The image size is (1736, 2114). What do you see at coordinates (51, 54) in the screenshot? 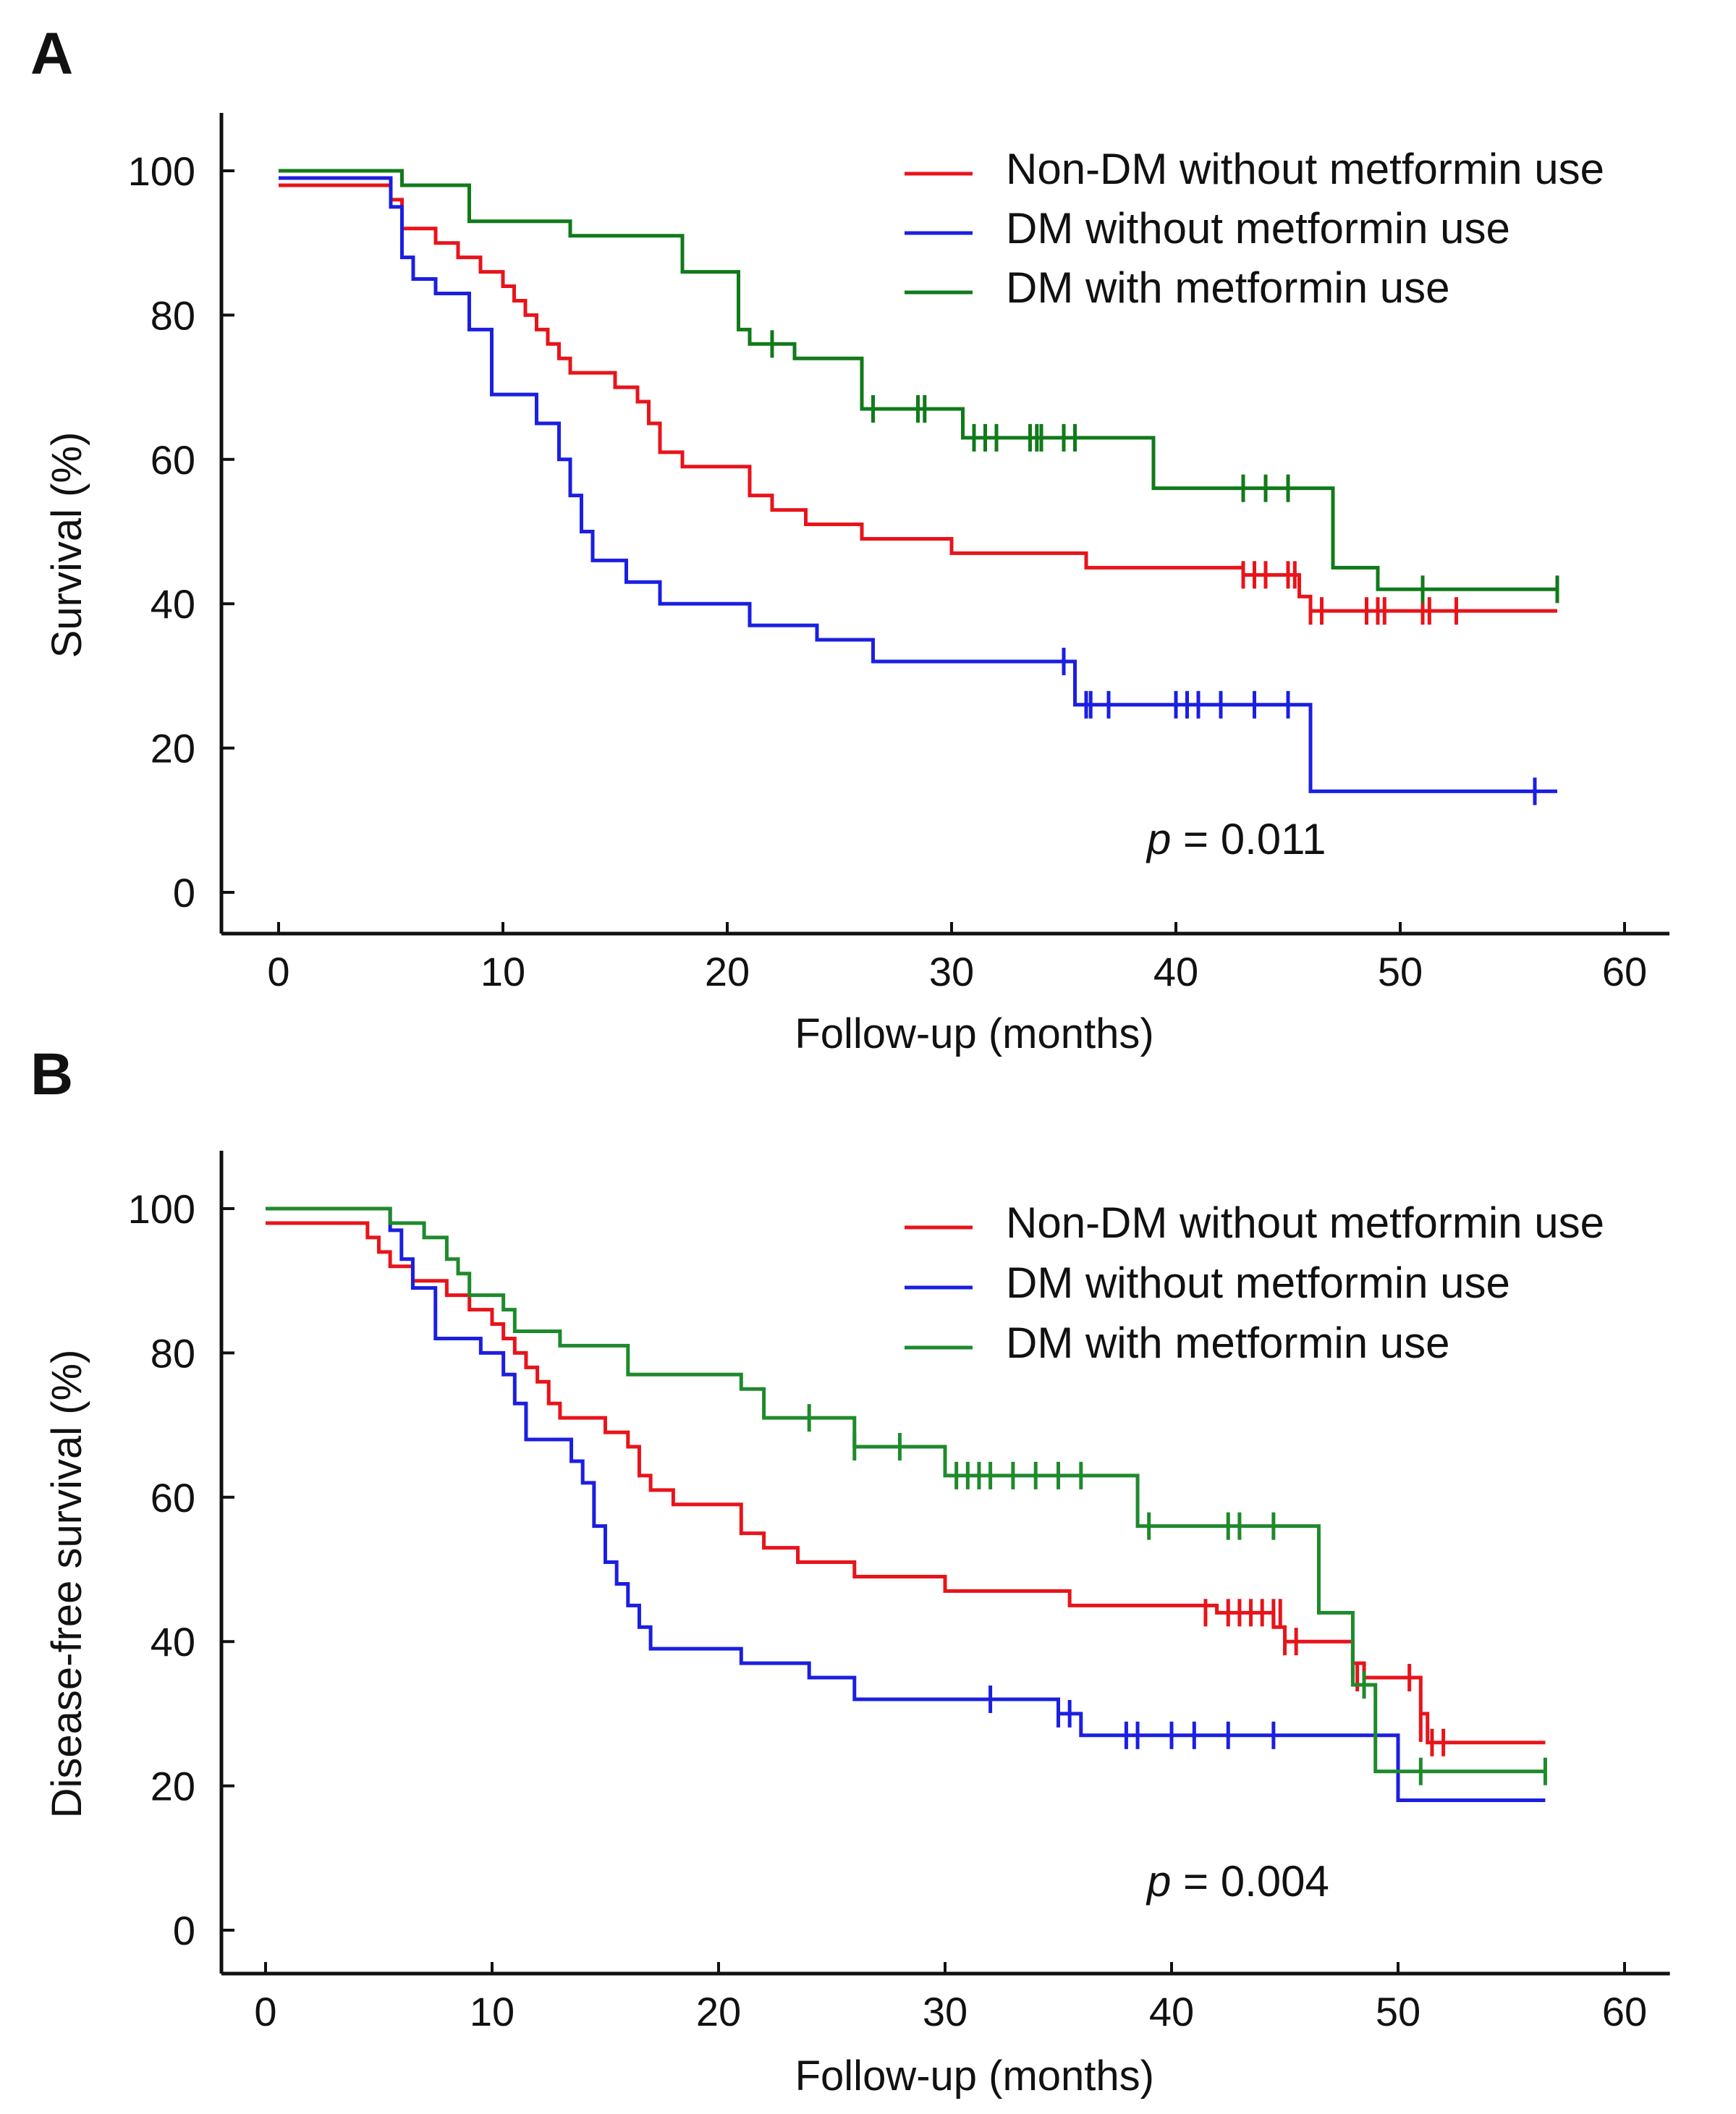
I see `panel-letter: A` at bounding box center [51, 54].